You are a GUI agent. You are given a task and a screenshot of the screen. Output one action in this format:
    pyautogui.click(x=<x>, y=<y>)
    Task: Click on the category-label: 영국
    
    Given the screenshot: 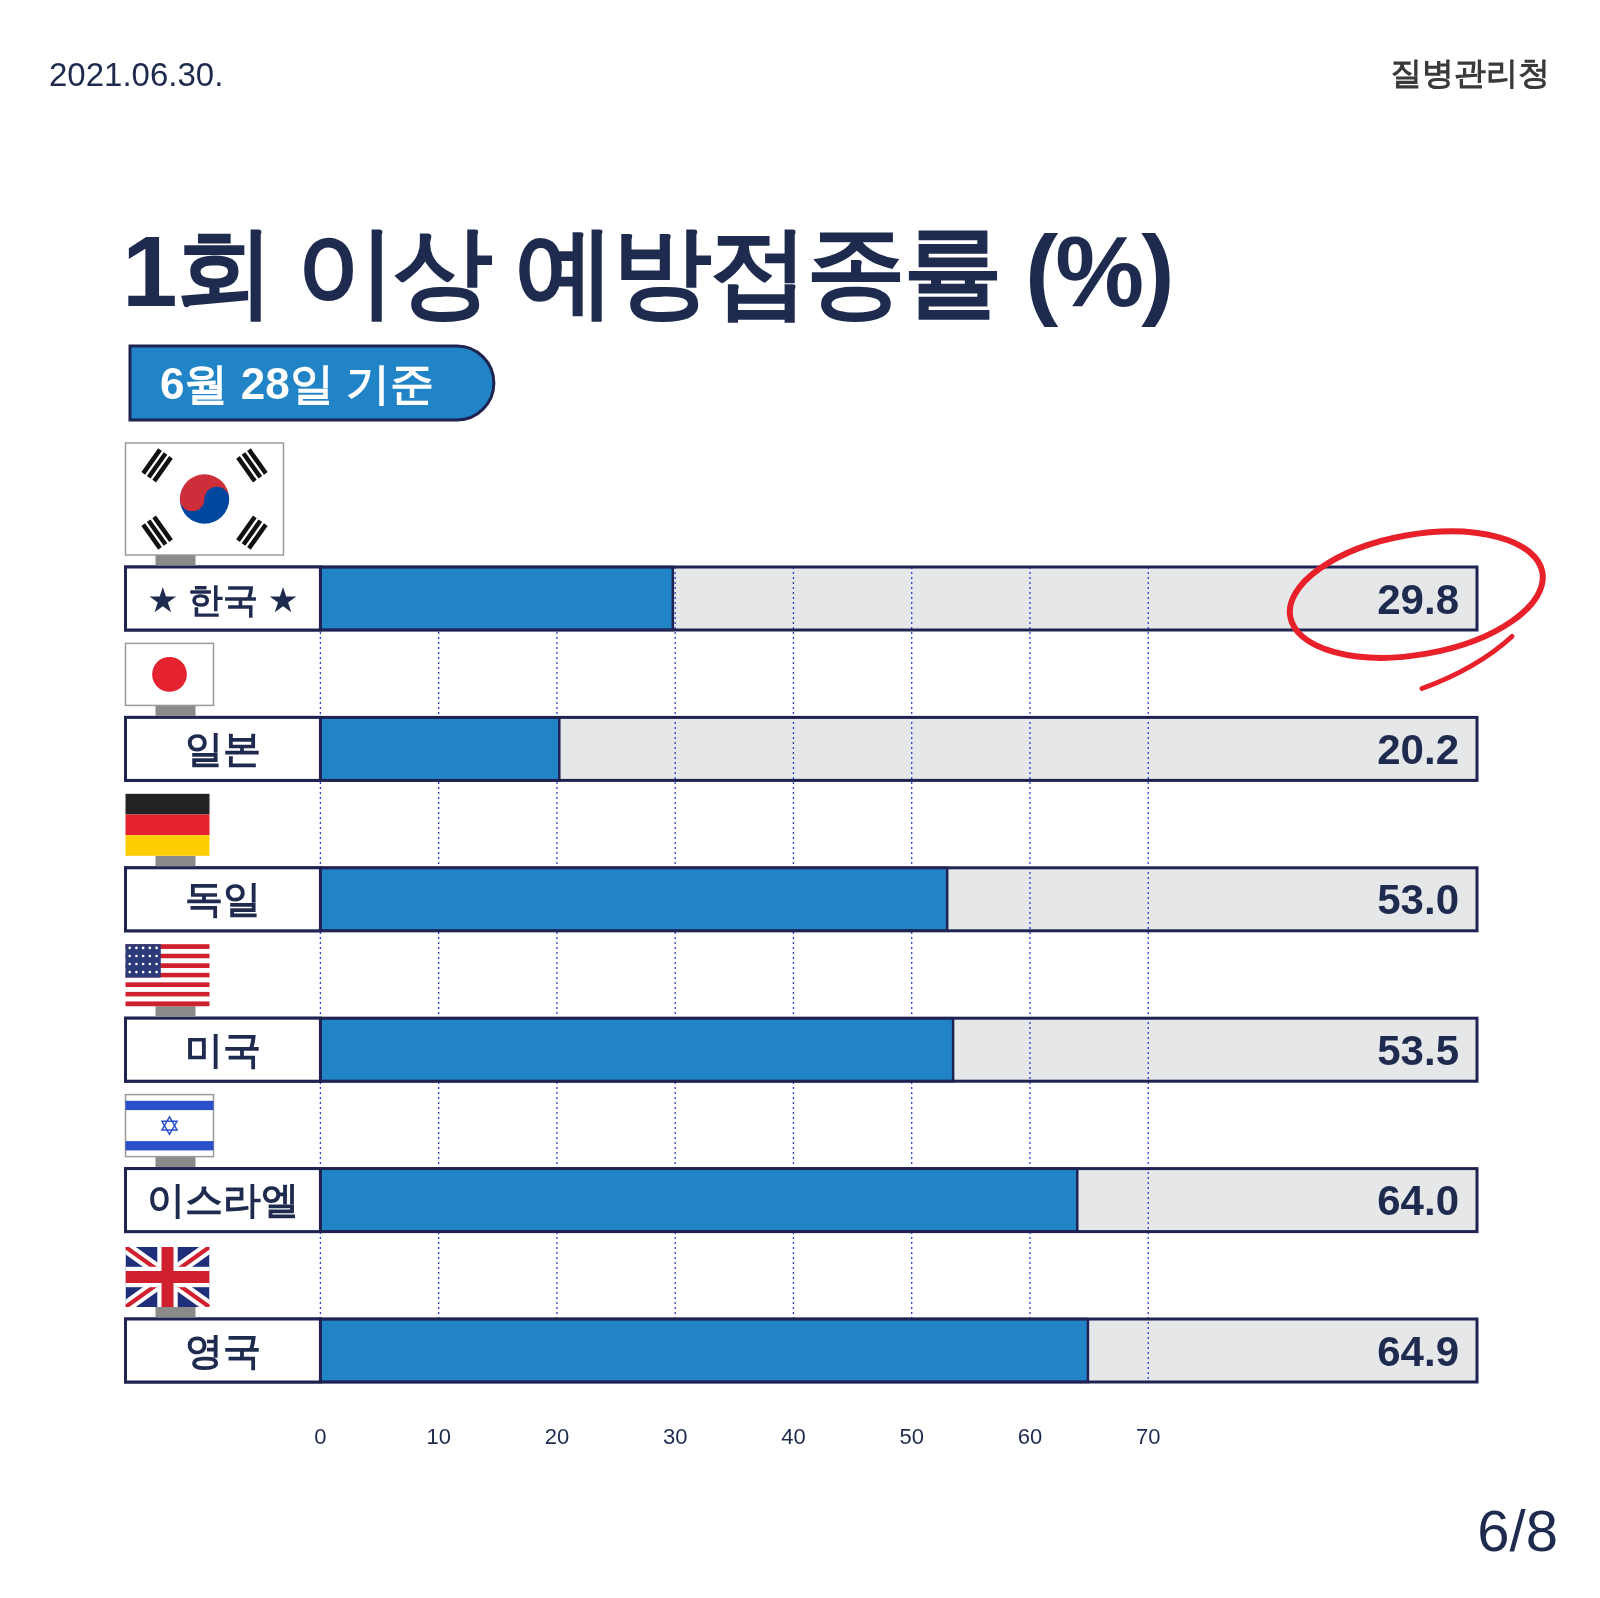 What is the action you would take?
    pyautogui.click(x=222, y=1350)
    